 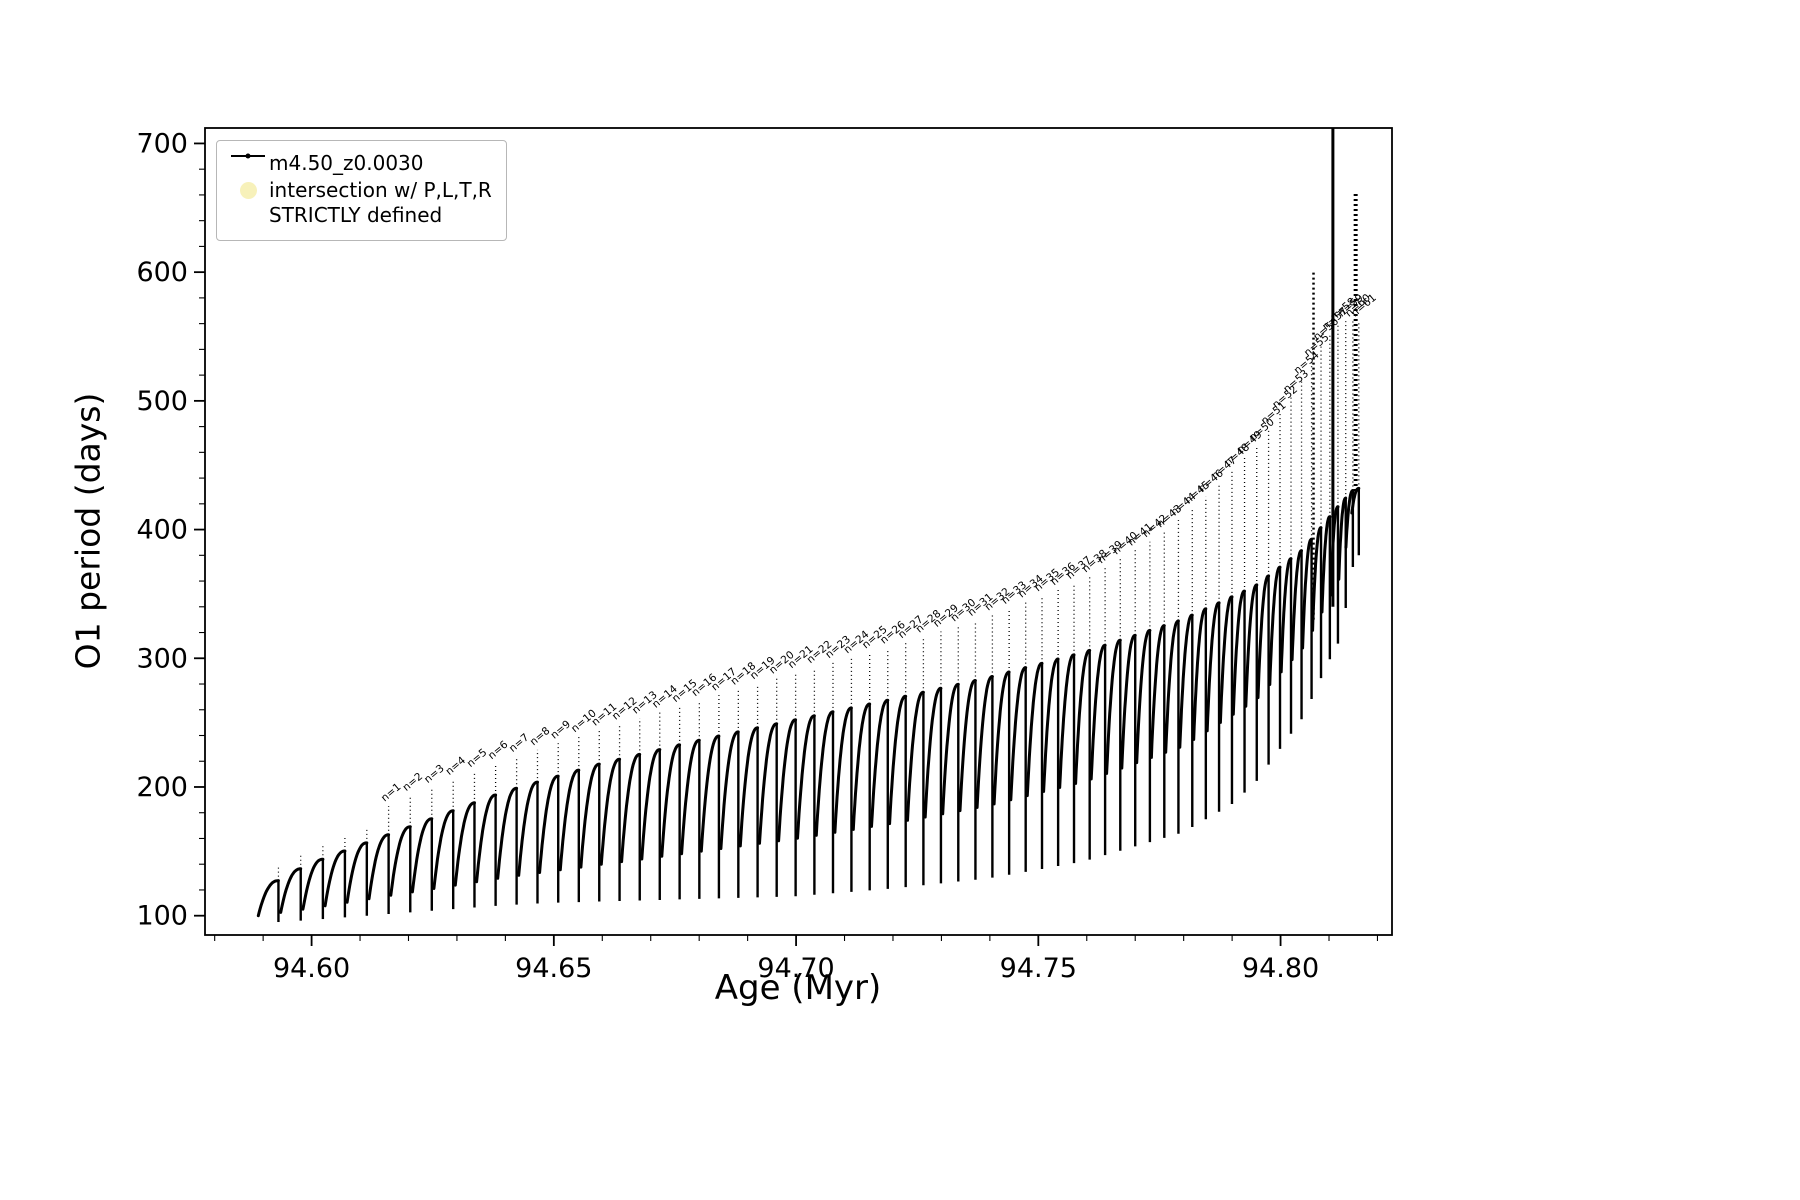 What do you see at coordinates (1280, 968) in the screenshot?
I see `svg-text: 94.80` at bounding box center [1280, 968].